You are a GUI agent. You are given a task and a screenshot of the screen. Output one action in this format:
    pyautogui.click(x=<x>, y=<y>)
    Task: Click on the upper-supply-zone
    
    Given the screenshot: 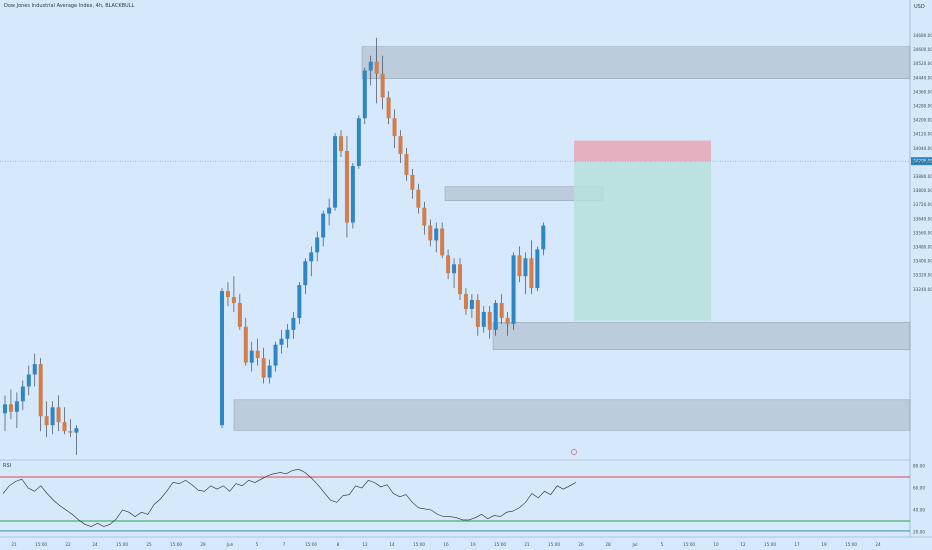 What is the action you would take?
    pyautogui.click(x=636, y=62)
    